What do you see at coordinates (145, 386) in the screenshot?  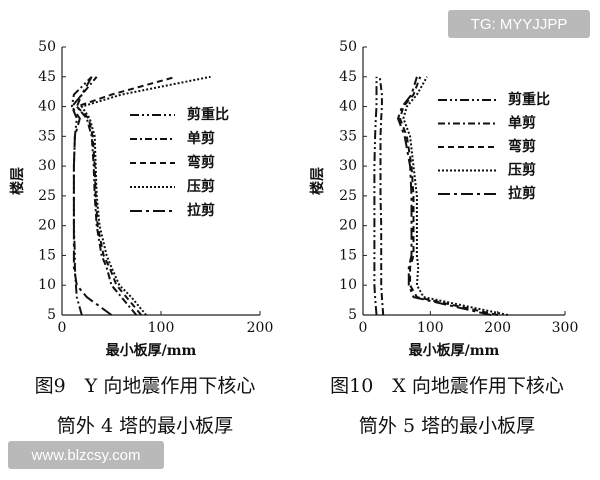 I see `caption: 图9 Y 向地震作用下核心` at bounding box center [145, 386].